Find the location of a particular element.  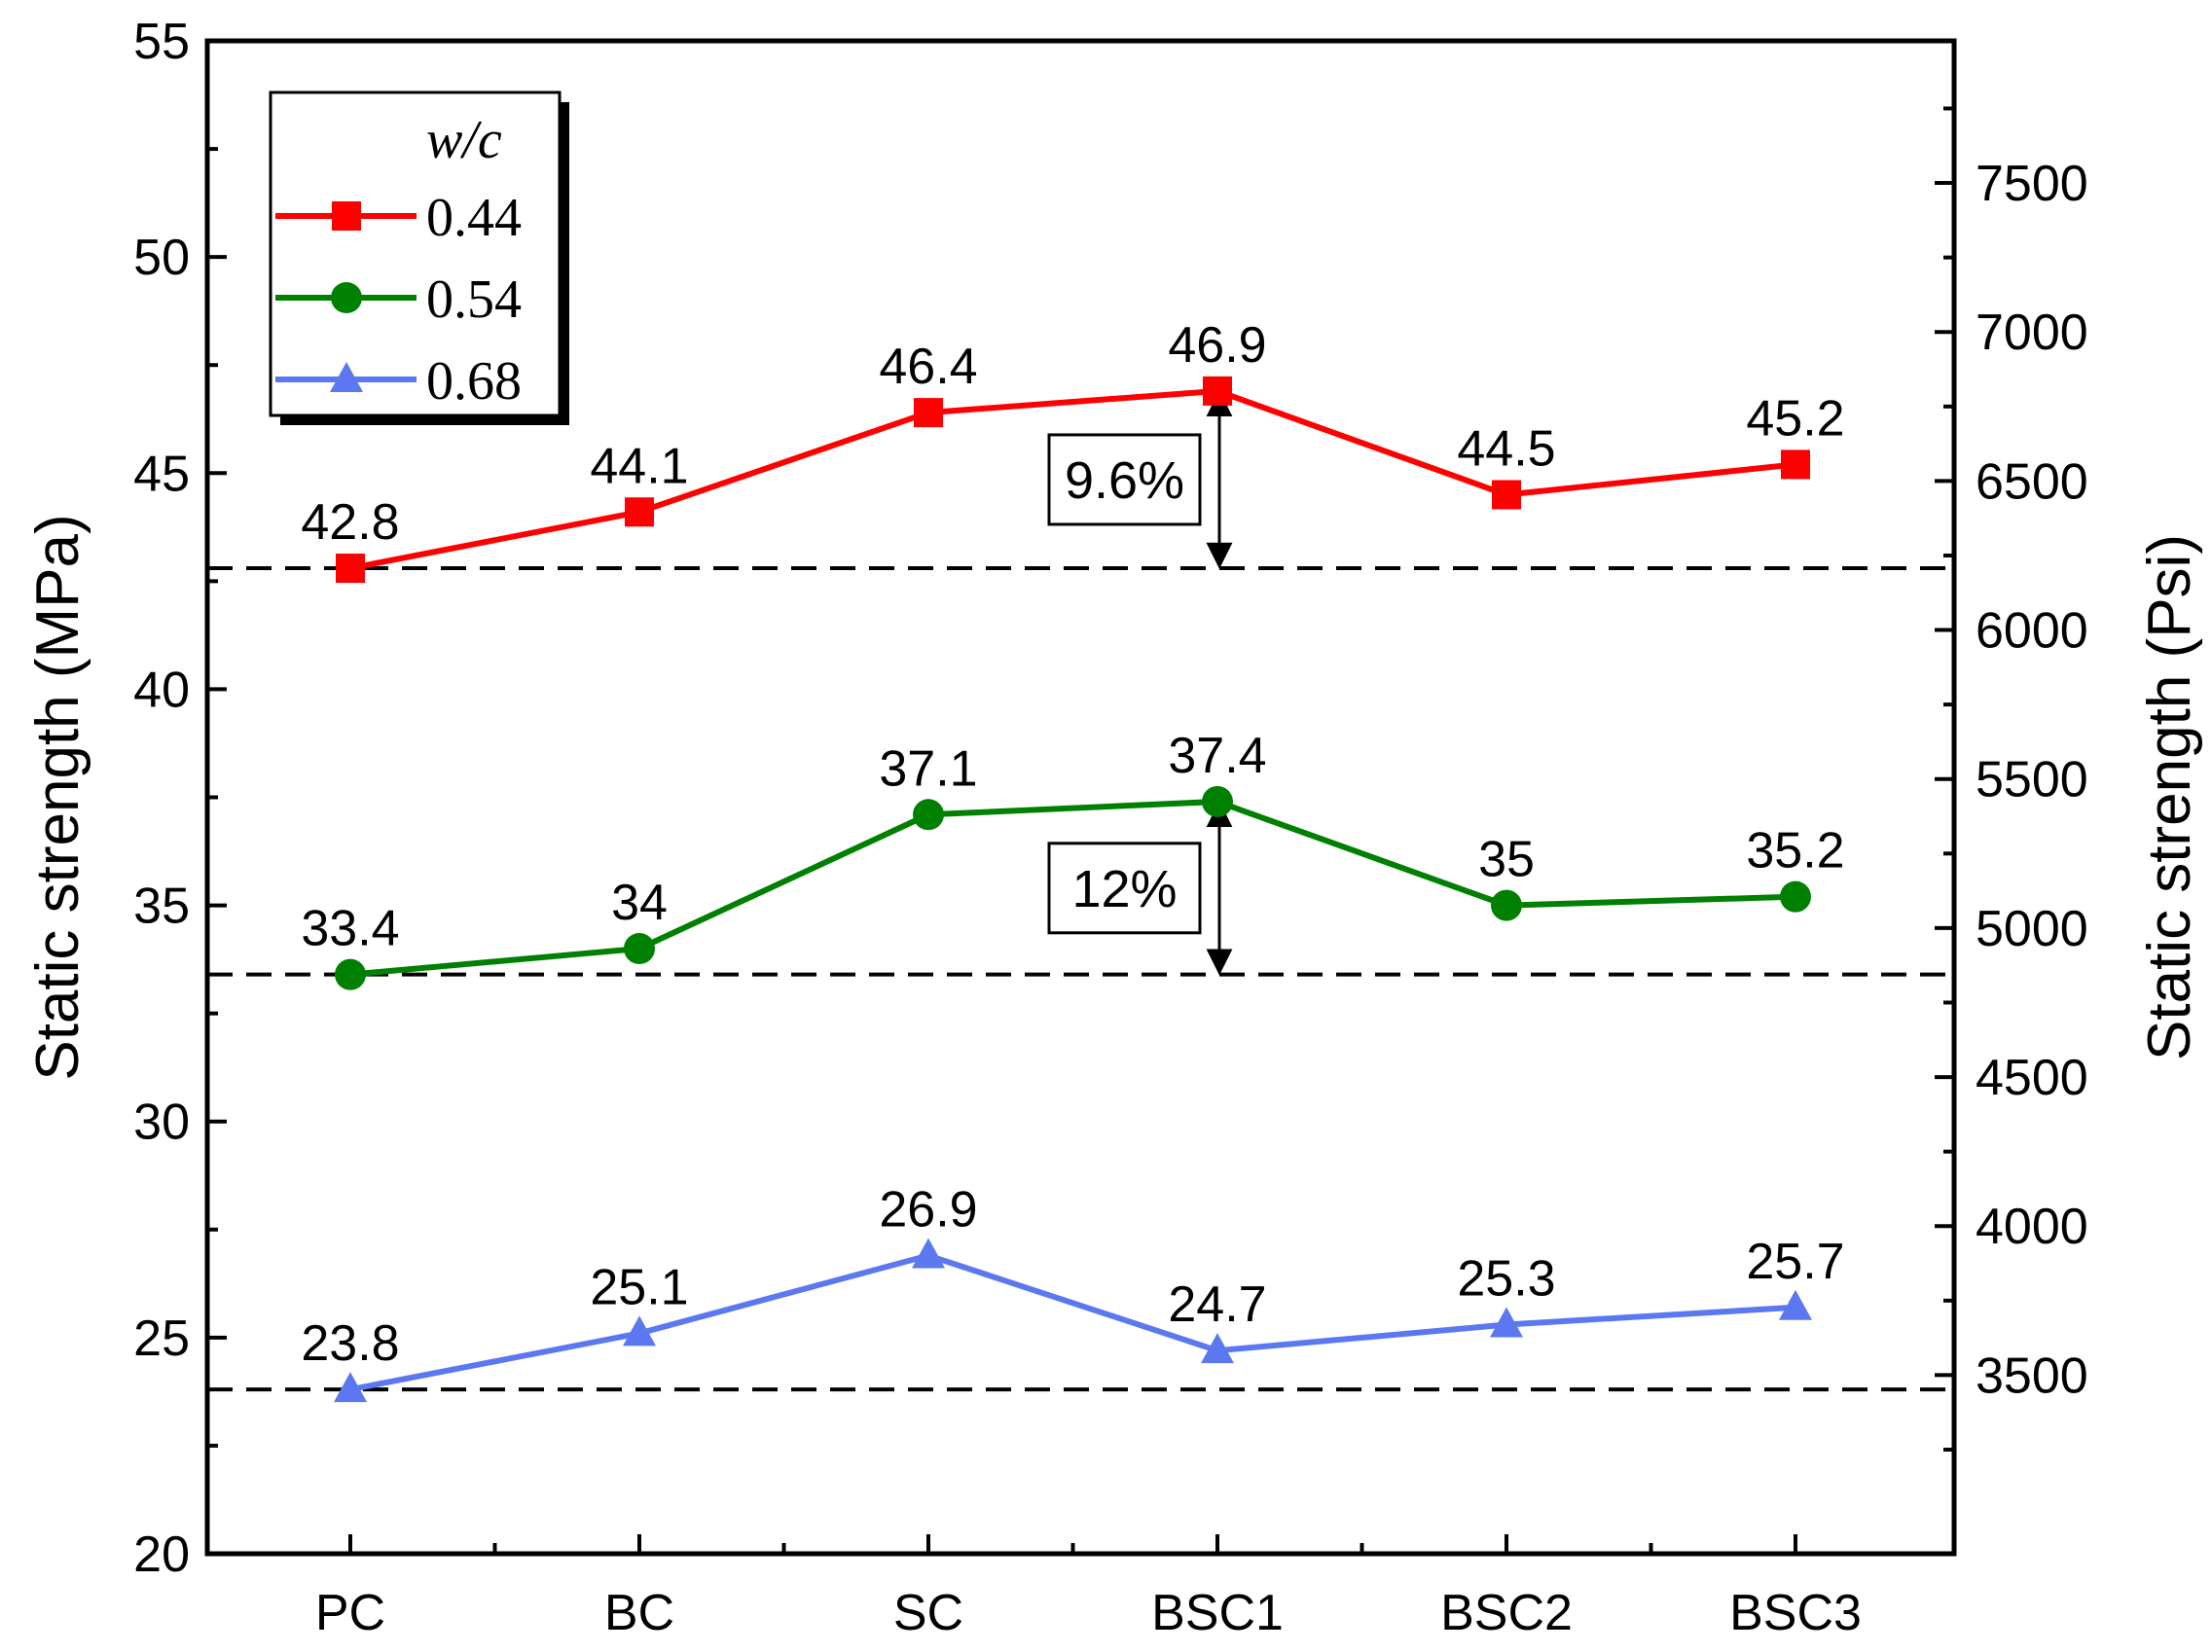

y-tick-label: 50 is located at coordinates (161, 258).